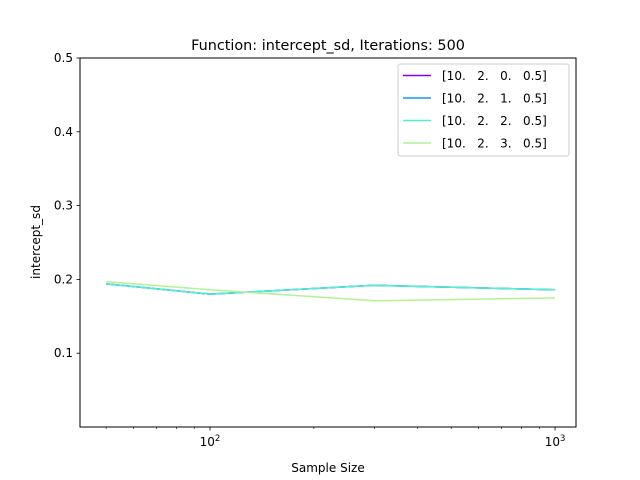 This screenshot has height=480, width=640. Describe the element at coordinates (328, 46) in the screenshot. I see `chart-title: Function: intercept_sd, Iterations: 500` at that location.